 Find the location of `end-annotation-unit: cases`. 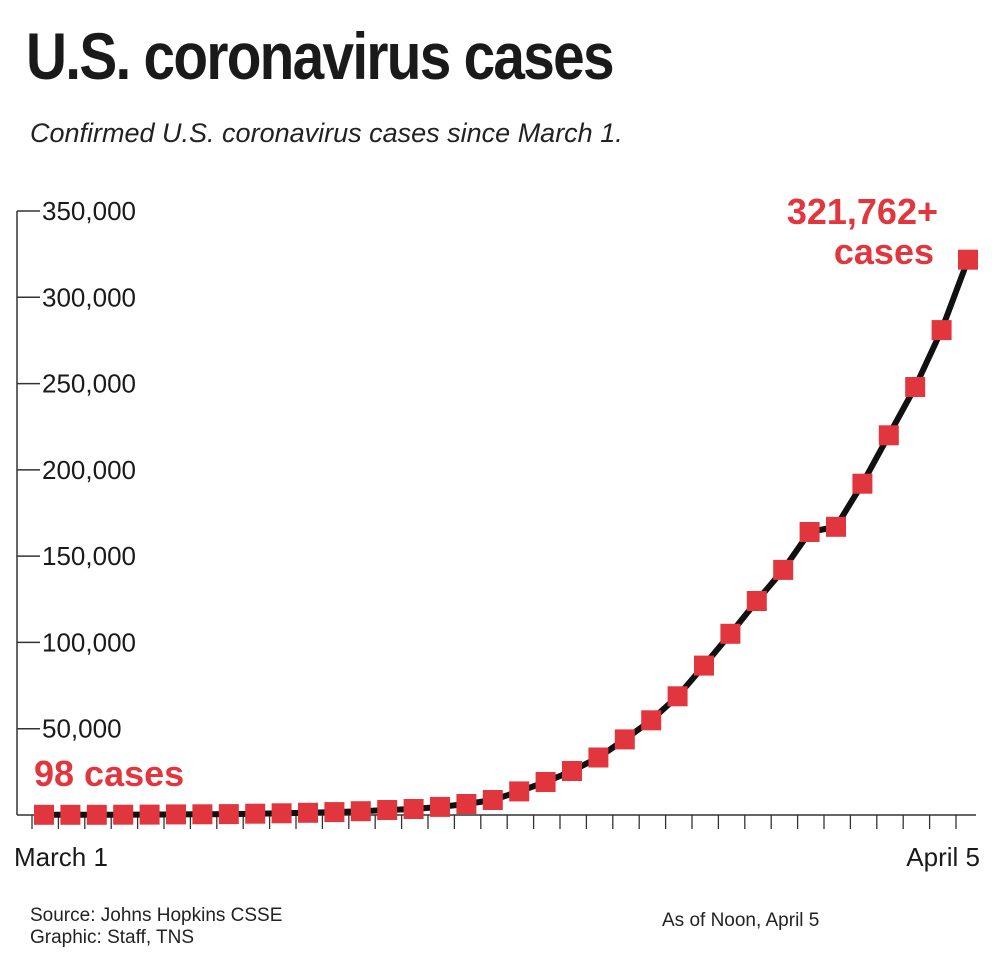

end-annotation-unit: cases is located at coordinates (884, 251).